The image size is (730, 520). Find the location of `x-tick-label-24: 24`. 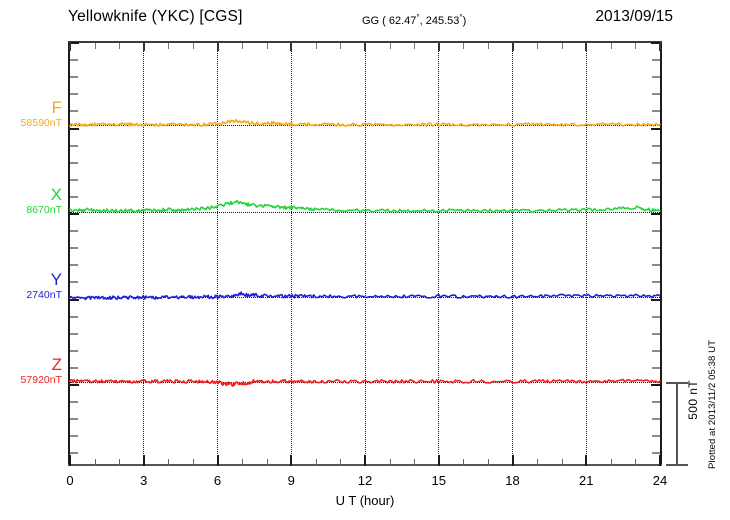

x-tick-label-24: 24 is located at coordinates (660, 480).